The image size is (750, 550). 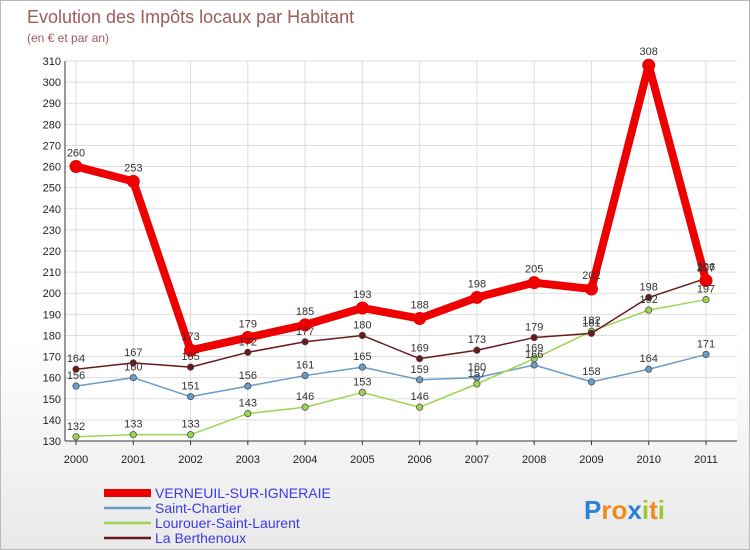 I want to click on data-label: 205, so click(x=534, y=270).